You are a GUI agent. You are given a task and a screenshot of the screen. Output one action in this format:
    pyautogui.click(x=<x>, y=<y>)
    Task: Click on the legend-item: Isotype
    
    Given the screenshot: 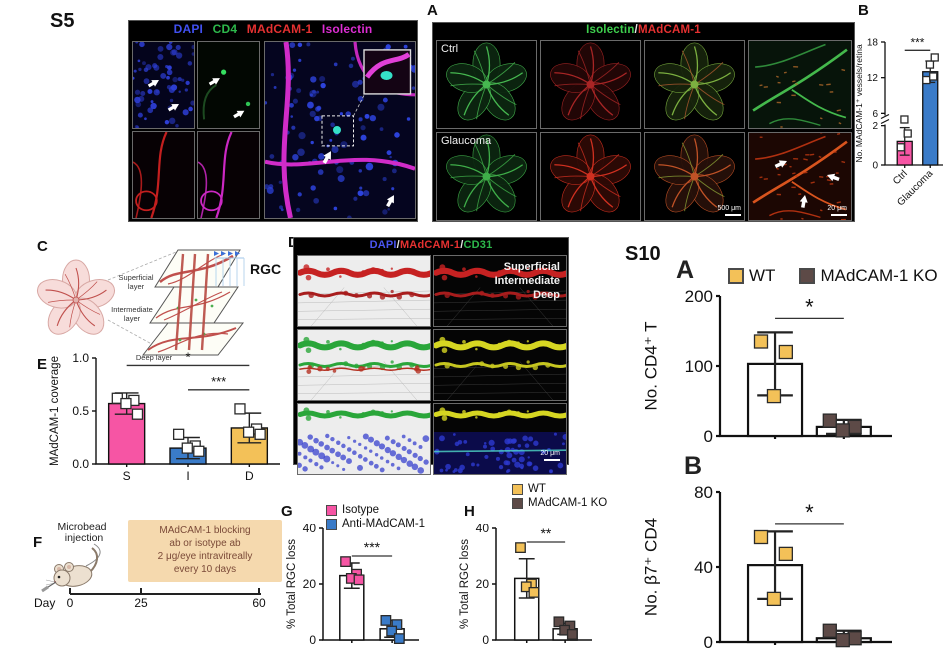 What is the action you would take?
    pyautogui.click(x=375, y=510)
    